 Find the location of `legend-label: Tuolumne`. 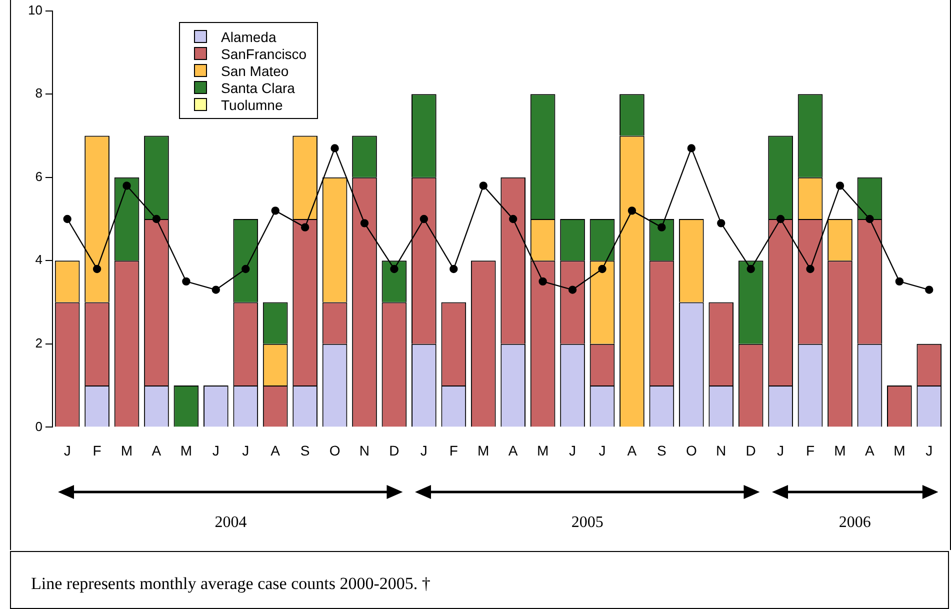

legend-label: Tuolumne is located at coordinates (252, 104).